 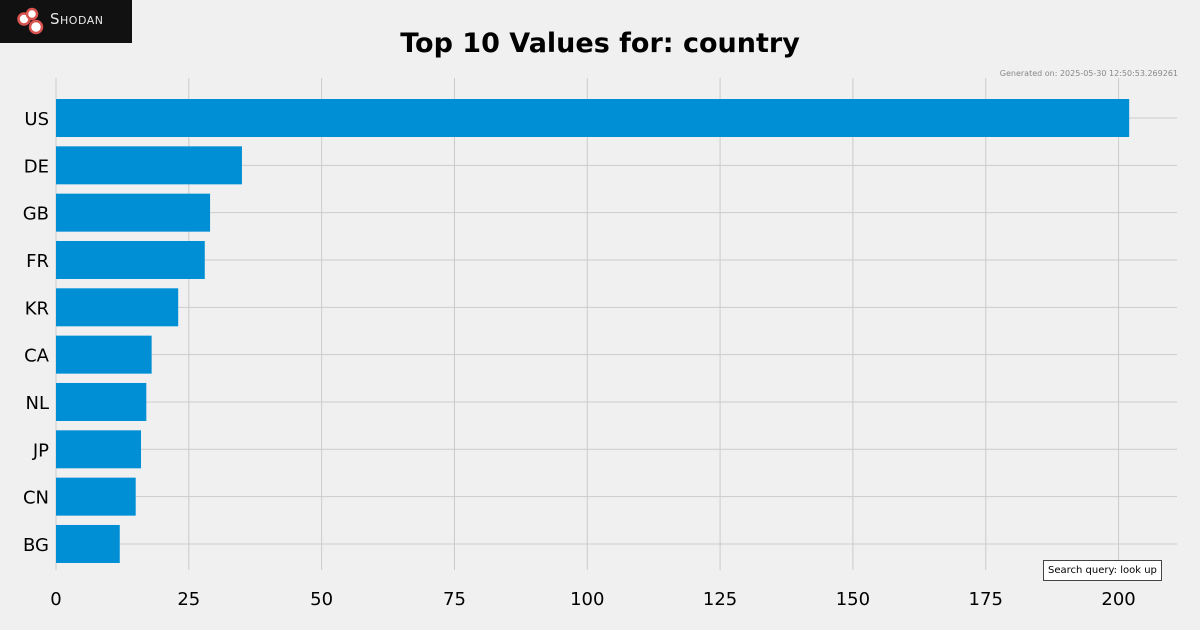 I want to click on y-tick-label: US, so click(x=36, y=119).